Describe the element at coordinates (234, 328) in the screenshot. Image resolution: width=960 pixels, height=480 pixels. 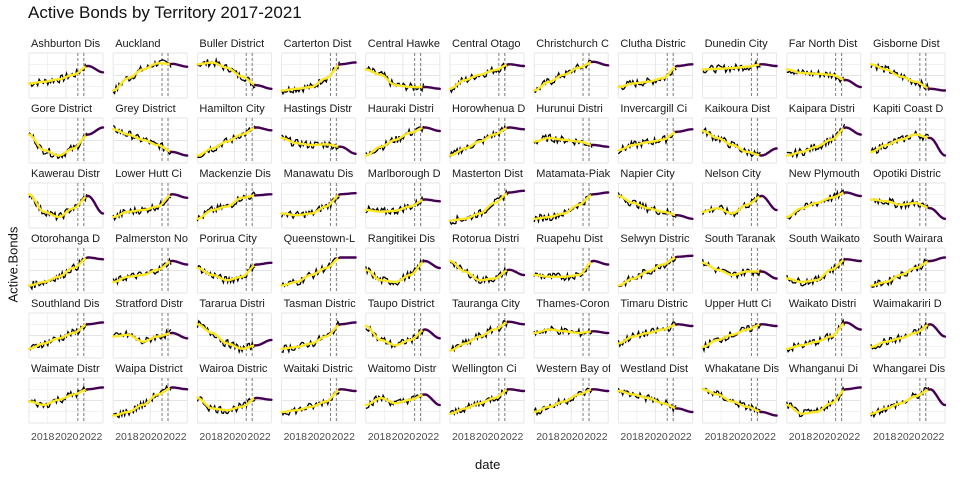
I see `facet-panel: Tararua Distri` at that location.